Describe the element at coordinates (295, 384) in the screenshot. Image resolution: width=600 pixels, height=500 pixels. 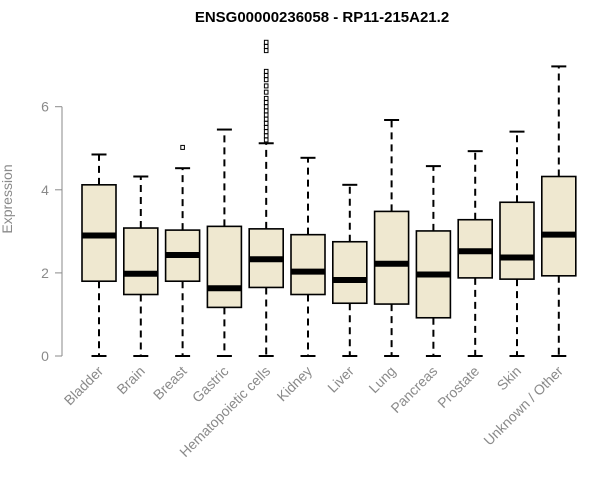
I see `x-tick-label: Kidney` at that location.